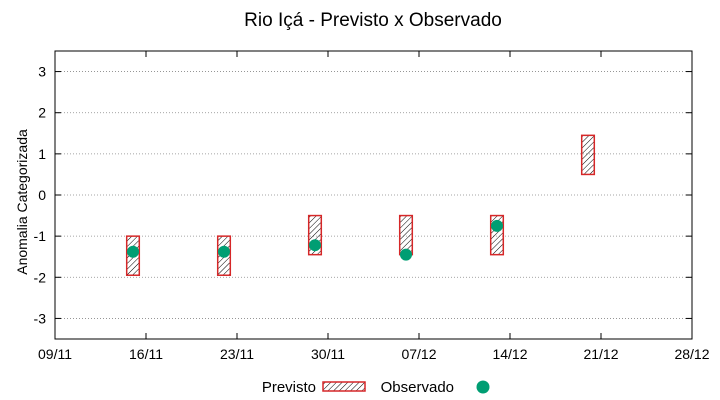 The height and width of the screenshot is (400, 720). I want to click on y-axis-label: Anomalia Categorizada, so click(22, 202).